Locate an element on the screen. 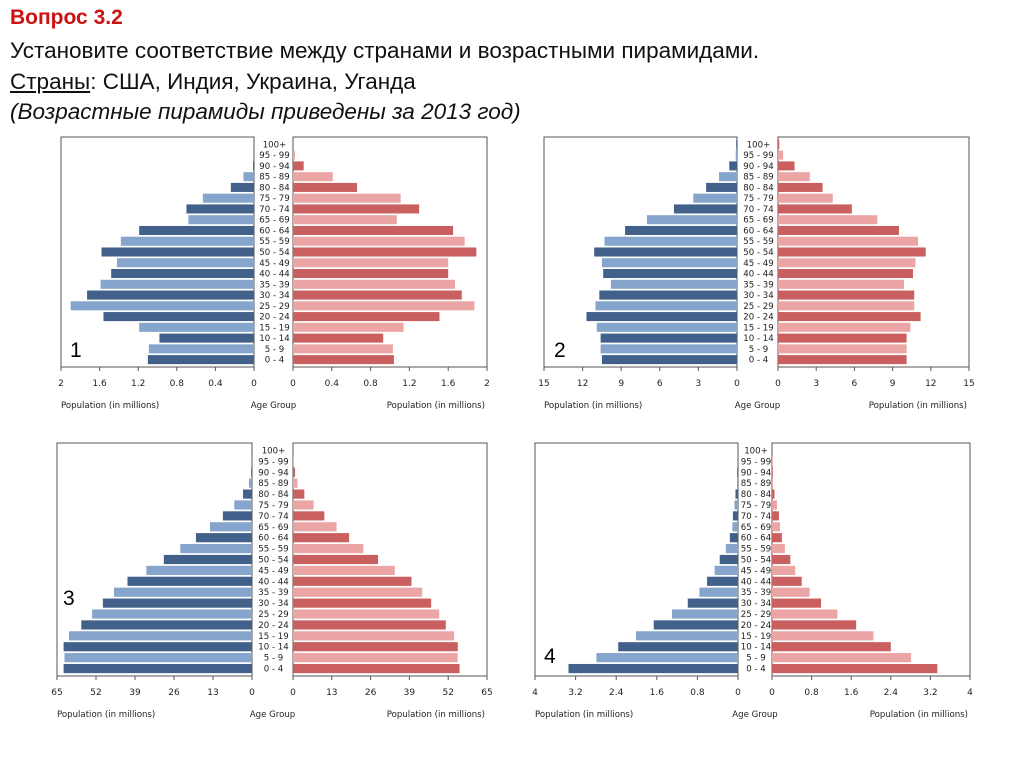  age-group-label: 30 - 34 is located at coordinates (758, 296).